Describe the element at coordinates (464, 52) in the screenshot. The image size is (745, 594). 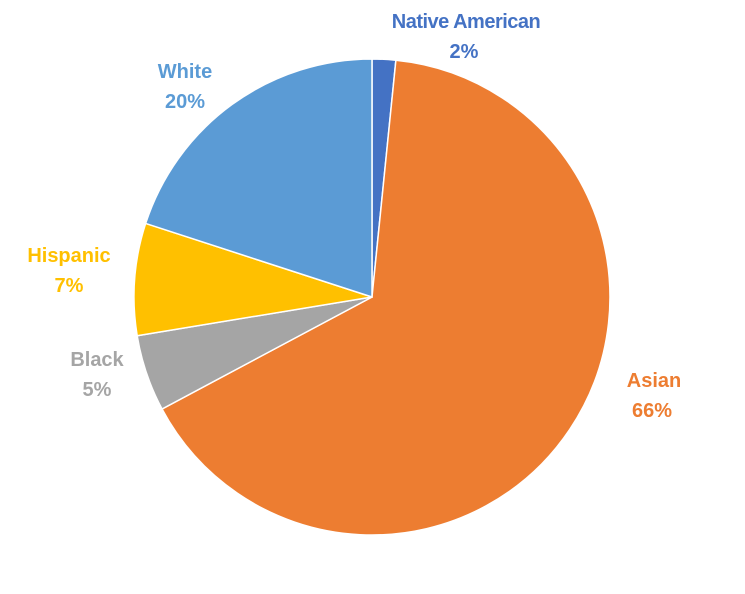
I see `value-native-american: 2%` at that location.